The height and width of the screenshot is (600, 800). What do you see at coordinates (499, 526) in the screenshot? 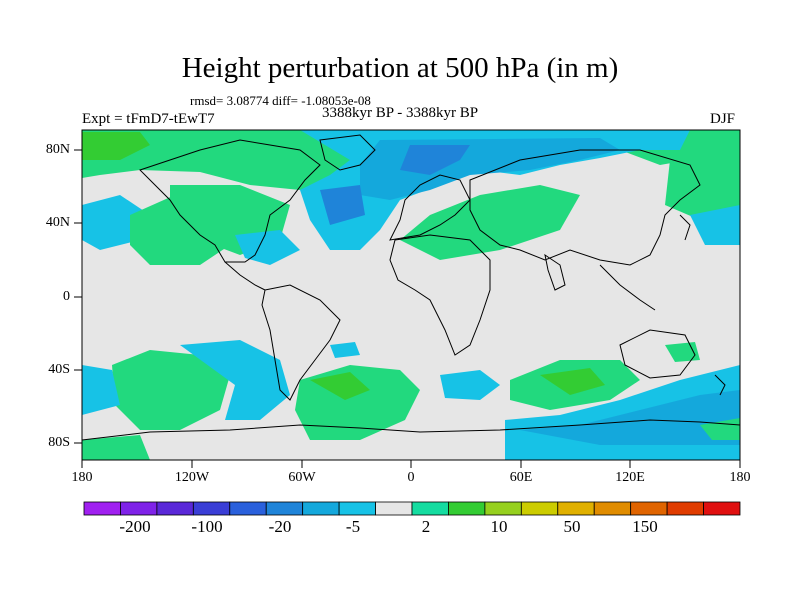
I see `colorbar-label: 10` at bounding box center [499, 526].